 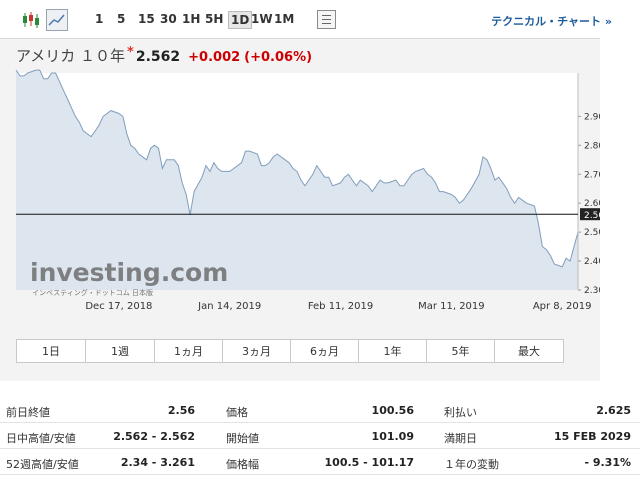 I want to click on timeframe-30: 30, so click(x=168, y=19).